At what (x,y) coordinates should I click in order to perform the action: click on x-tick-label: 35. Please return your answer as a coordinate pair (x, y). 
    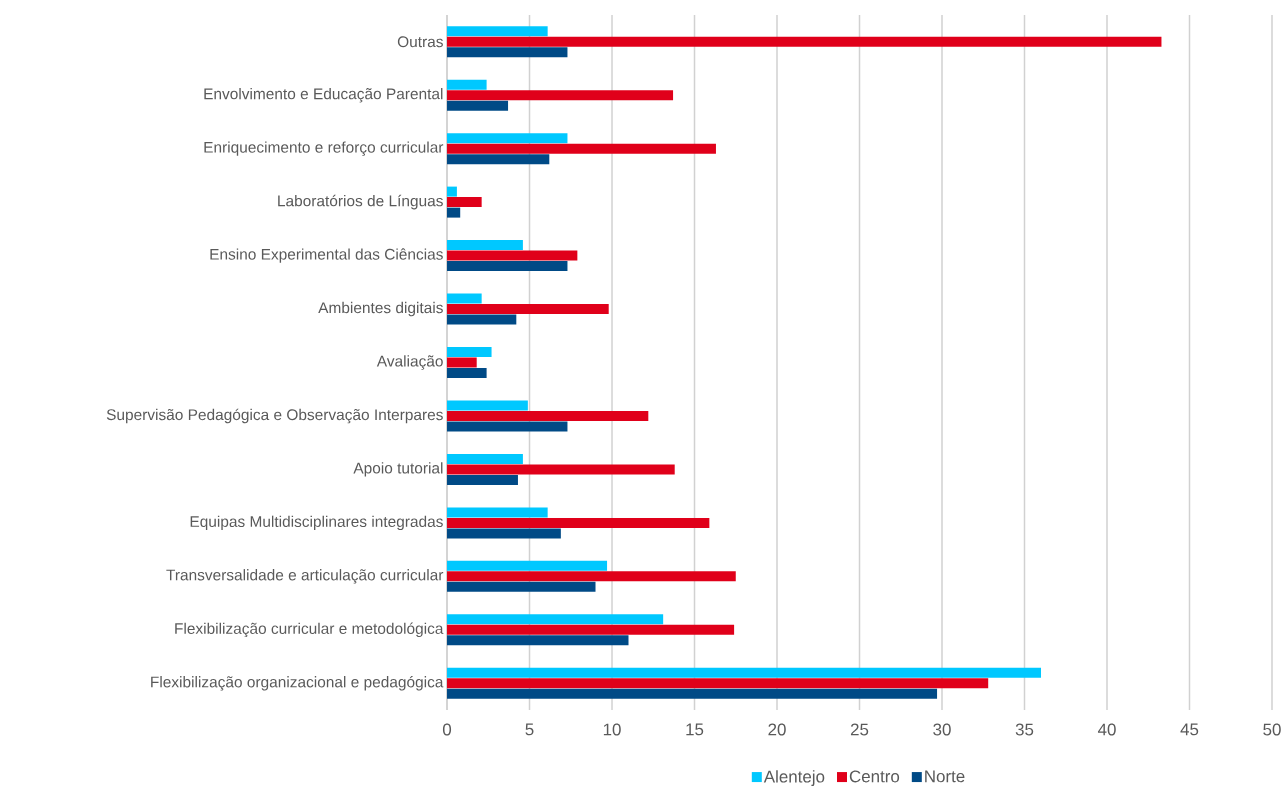
    Looking at the image, I should click on (1024, 729).